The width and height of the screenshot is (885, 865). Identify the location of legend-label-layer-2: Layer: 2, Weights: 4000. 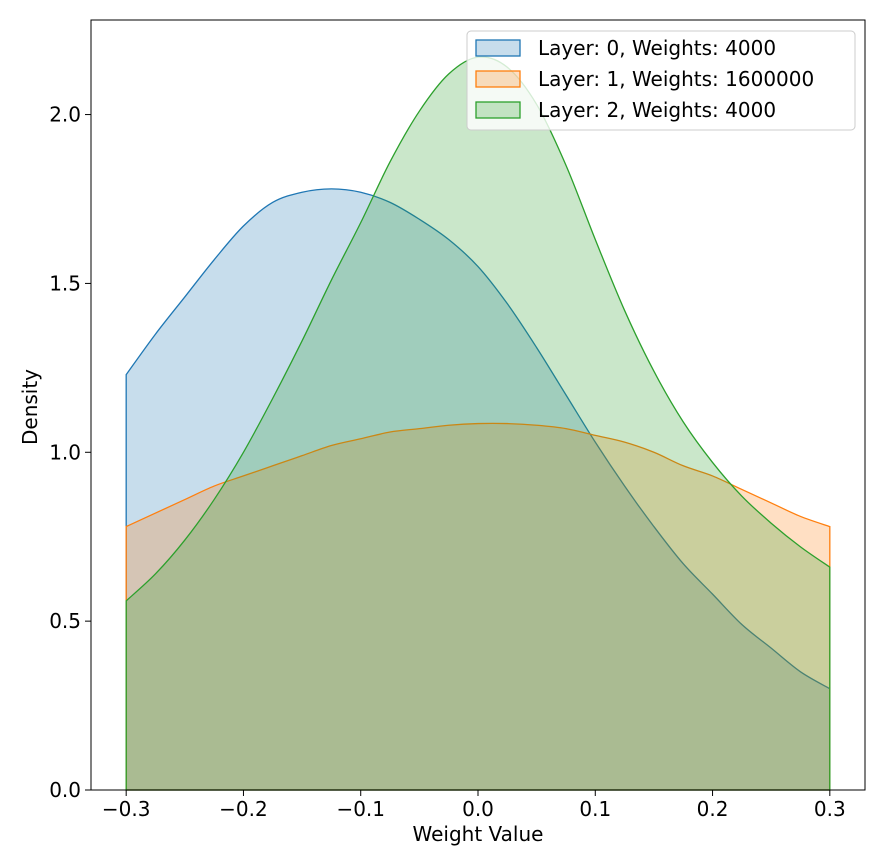
(657, 110).